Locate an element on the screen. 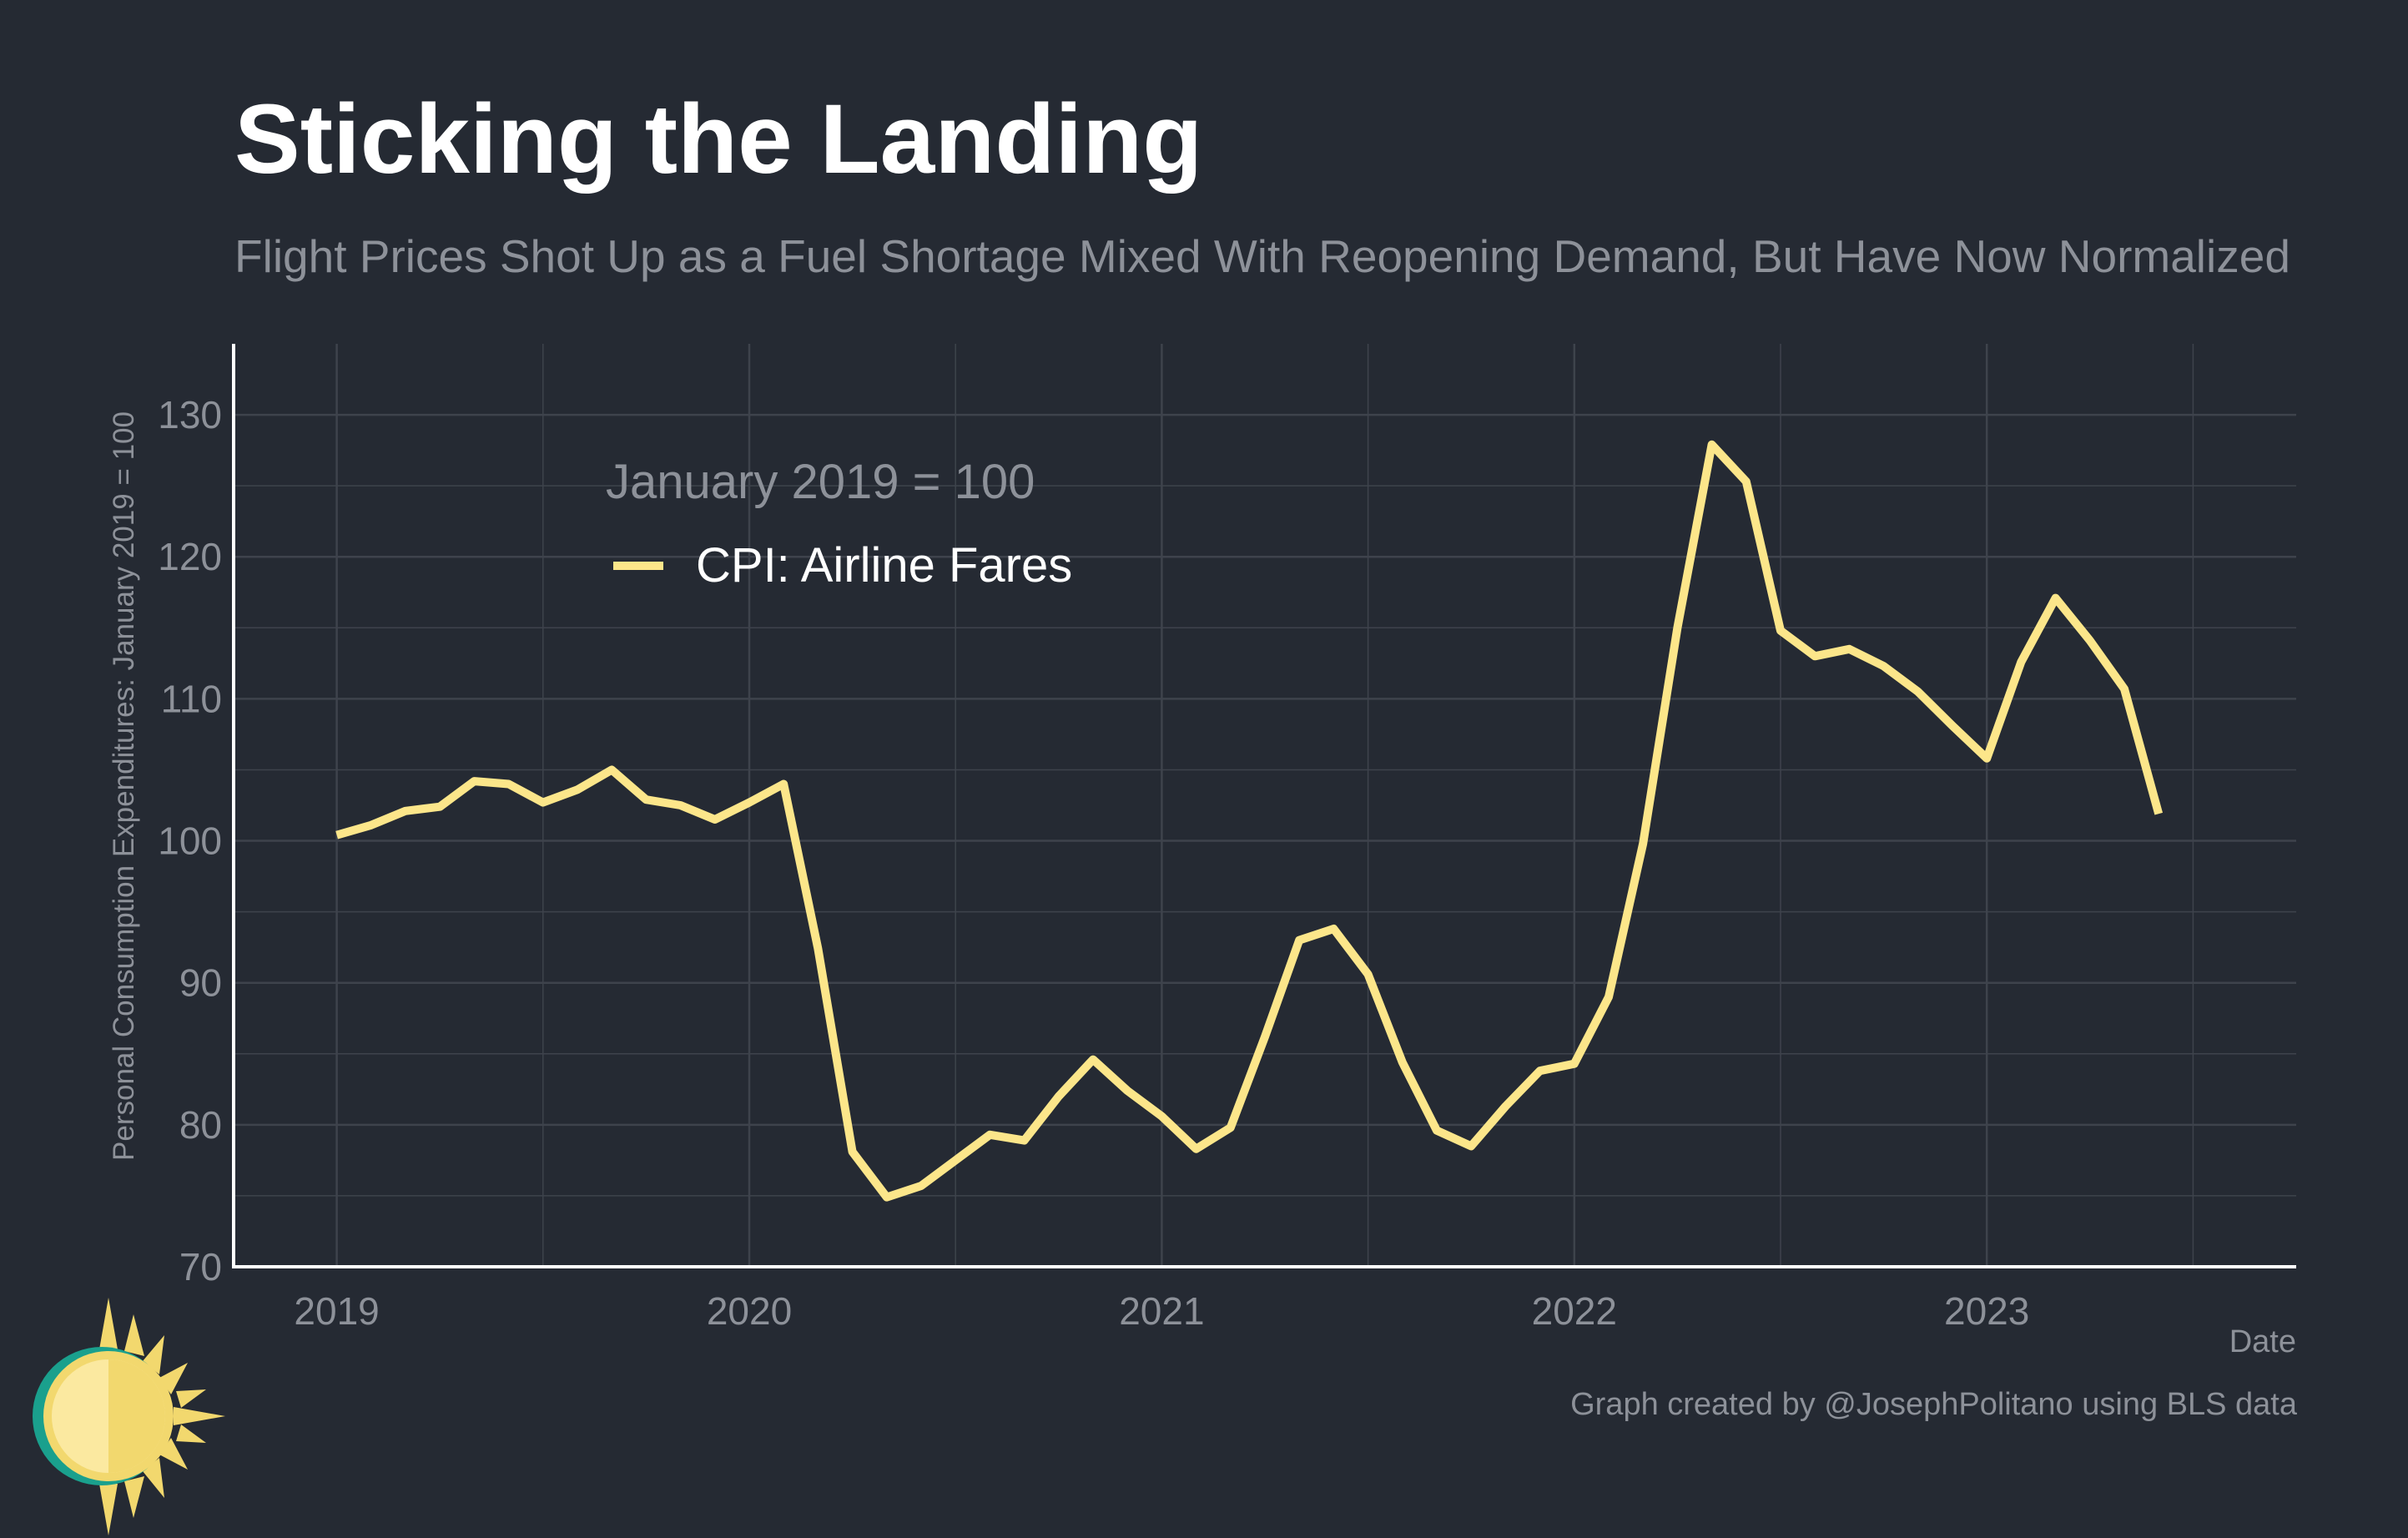 This screenshot has width=2408, height=1538. y-tick-labels: 70 80 90 100 110 120 130 is located at coordinates (190, 840).